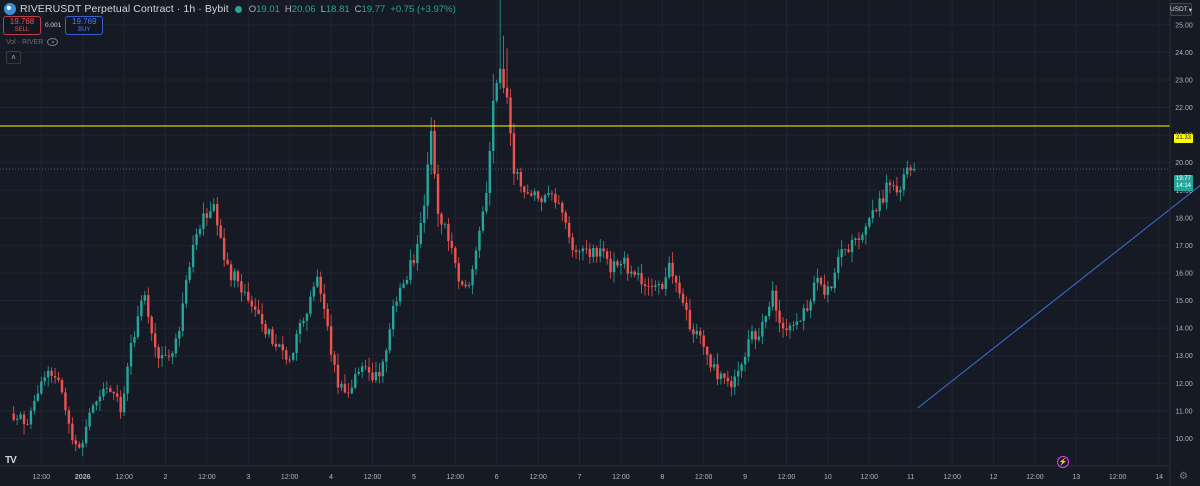 The image size is (1200, 486). What do you see at coordinates (13, 57) in the screenshot?
I see `collapse-legend-button: ˄` at bounding box center [13, 57].